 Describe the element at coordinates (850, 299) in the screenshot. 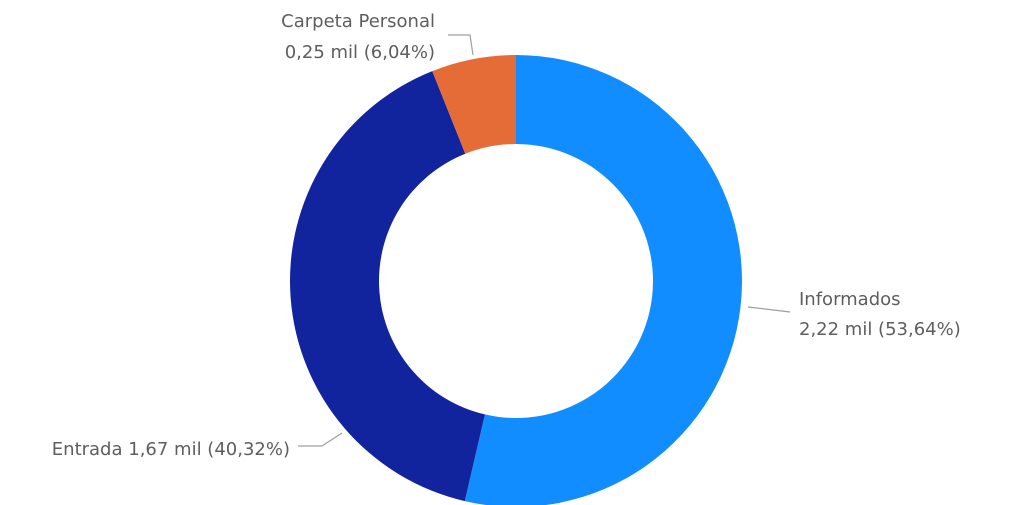

I see `data-label-informados-name: Informados` at that location.